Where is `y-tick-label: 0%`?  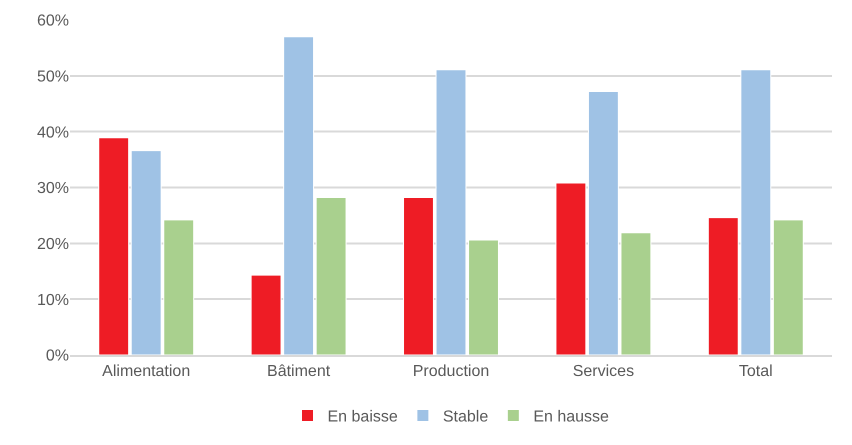
y-tick-label: 0% is located at coordinates (57, 356).